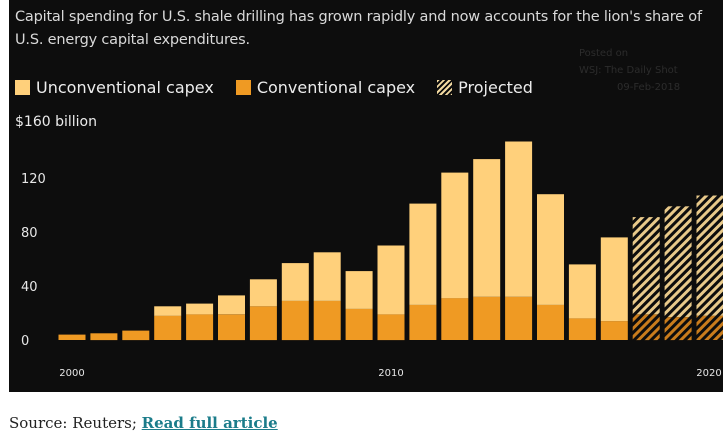 This screenshot has height=446, width=728. What do you see at coordinates (200, 309) in the screenshot?
I see `bar-unconventional-2004` at bounding box center [200, 309].